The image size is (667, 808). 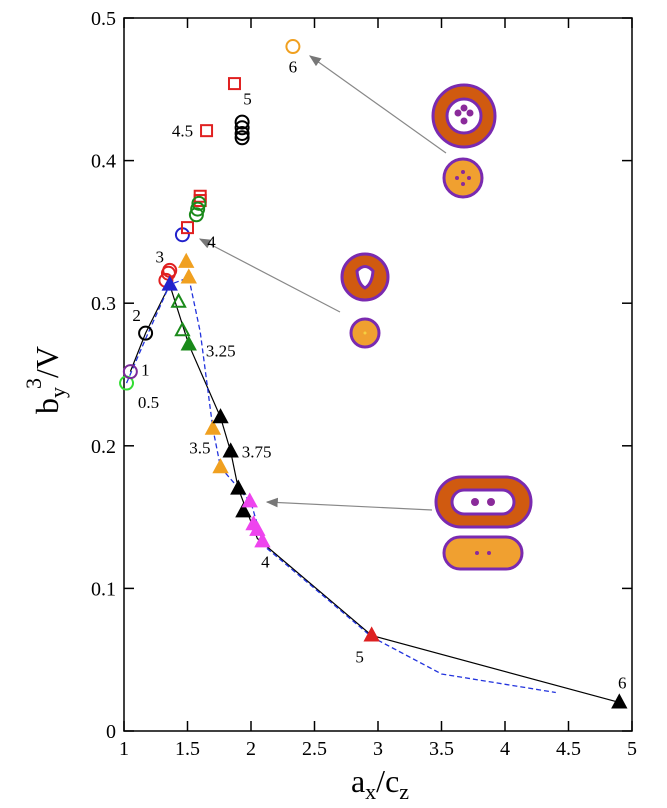 I want to click on x-tick-label: 2.5, so click(x=314, y=749).